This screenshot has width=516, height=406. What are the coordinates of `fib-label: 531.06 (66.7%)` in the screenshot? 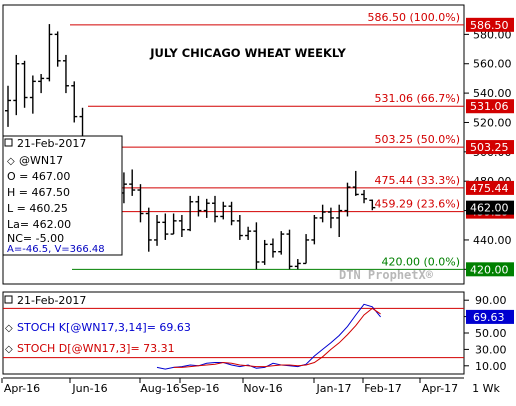 It's located at (417, 98).